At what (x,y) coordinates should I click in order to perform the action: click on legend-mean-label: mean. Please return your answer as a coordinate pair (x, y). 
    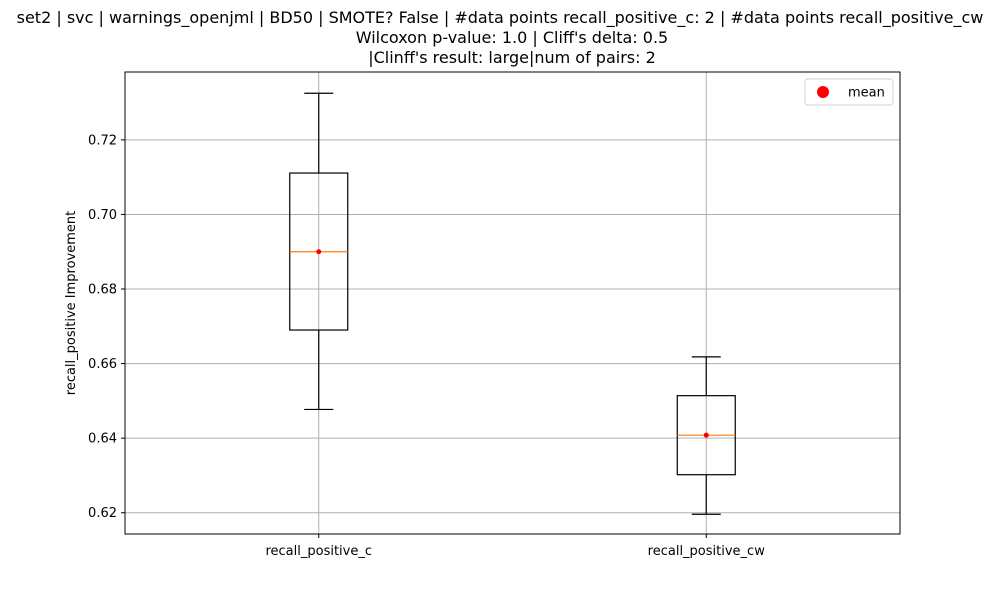
    Looking at the image, I should click on (866, 93).